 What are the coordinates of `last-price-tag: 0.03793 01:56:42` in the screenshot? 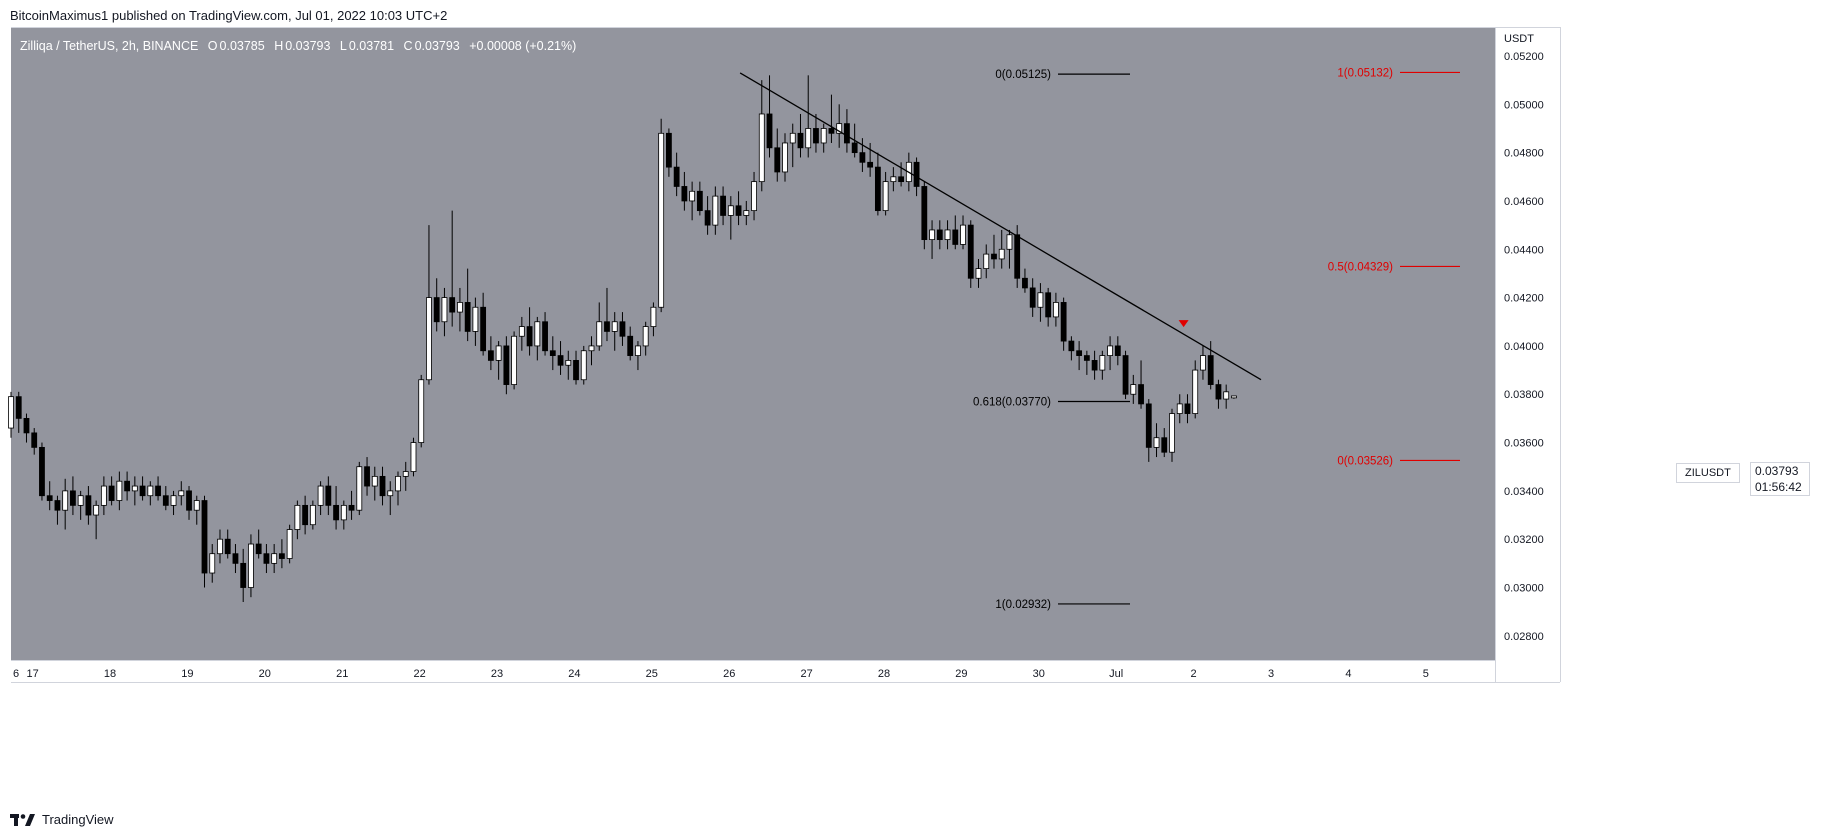 It's located at (1780, 479).